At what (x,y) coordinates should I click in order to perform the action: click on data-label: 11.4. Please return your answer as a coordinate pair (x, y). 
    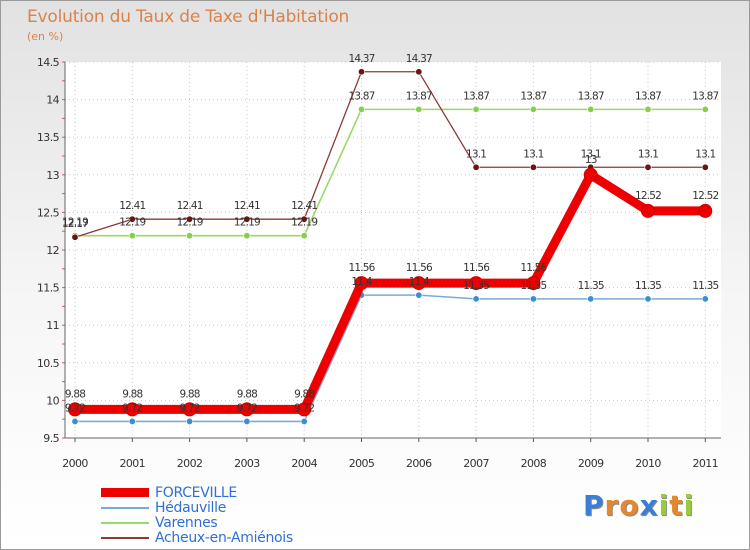
    Looking at the image, I should click on (361, 282).